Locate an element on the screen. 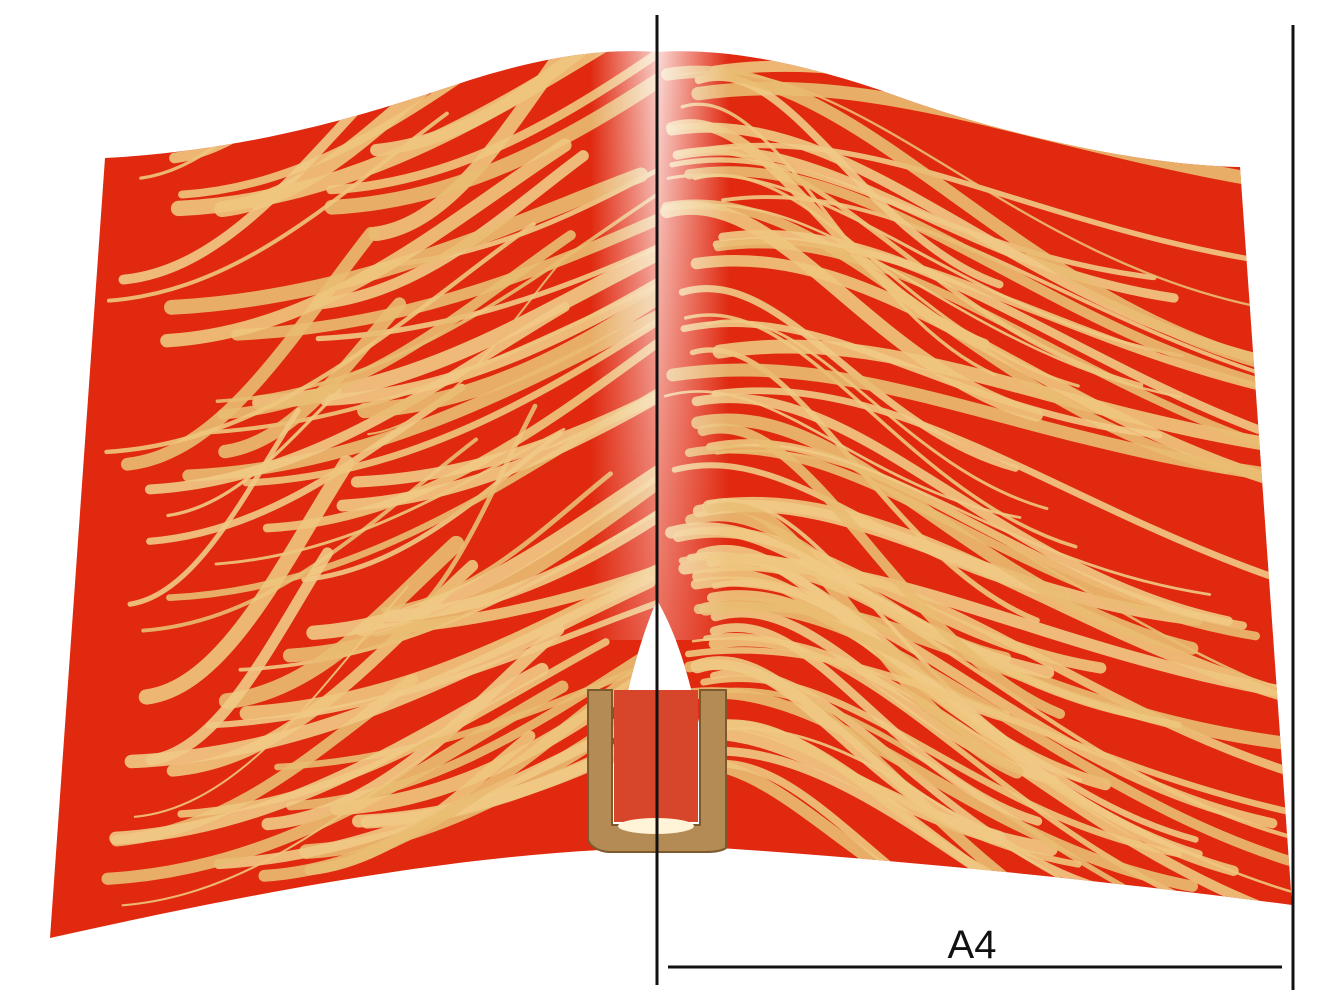 This screenshot has width=1333, height=1000. size-label: A4 is located at coordinates (972, 945).